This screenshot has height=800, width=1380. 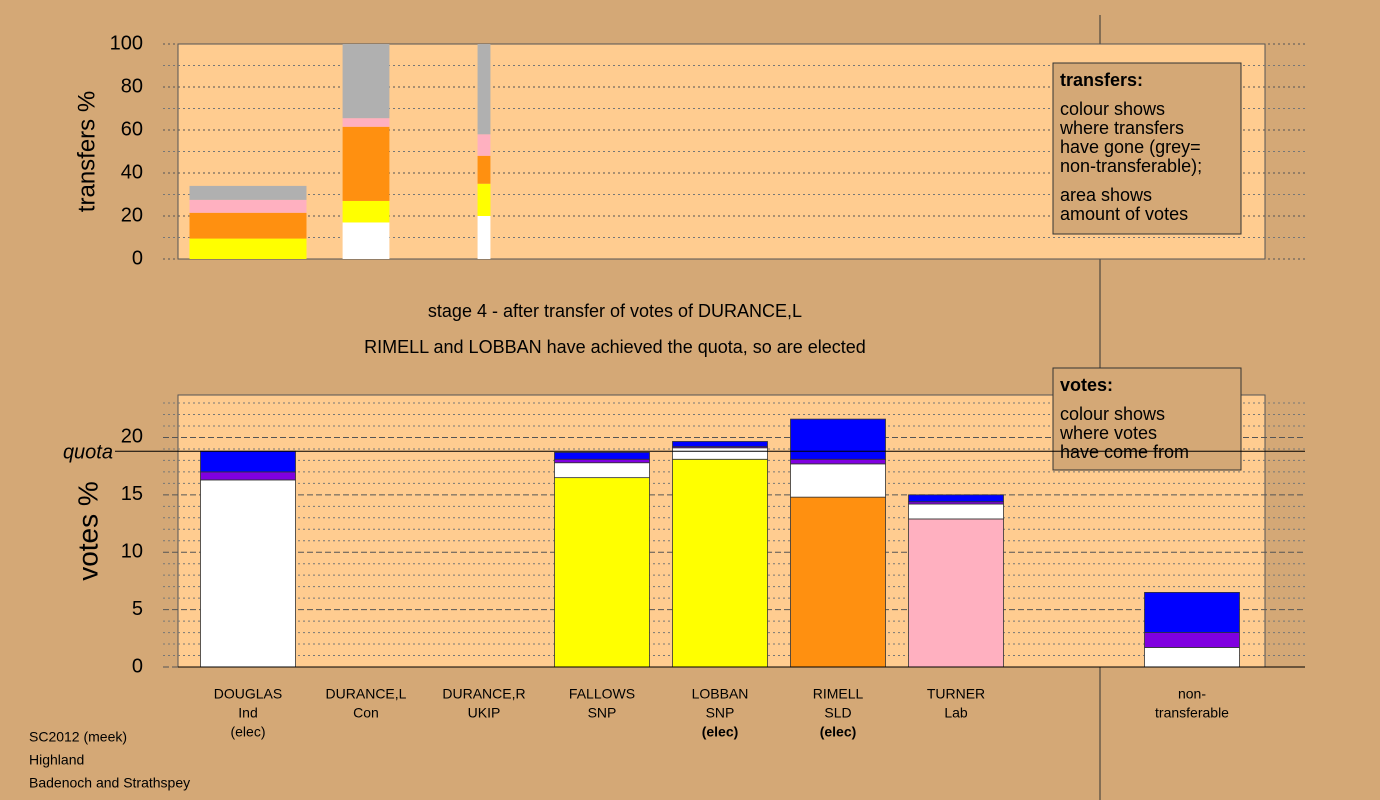 I want to click on legend-text: area shows, so click(x=1106, y=195).